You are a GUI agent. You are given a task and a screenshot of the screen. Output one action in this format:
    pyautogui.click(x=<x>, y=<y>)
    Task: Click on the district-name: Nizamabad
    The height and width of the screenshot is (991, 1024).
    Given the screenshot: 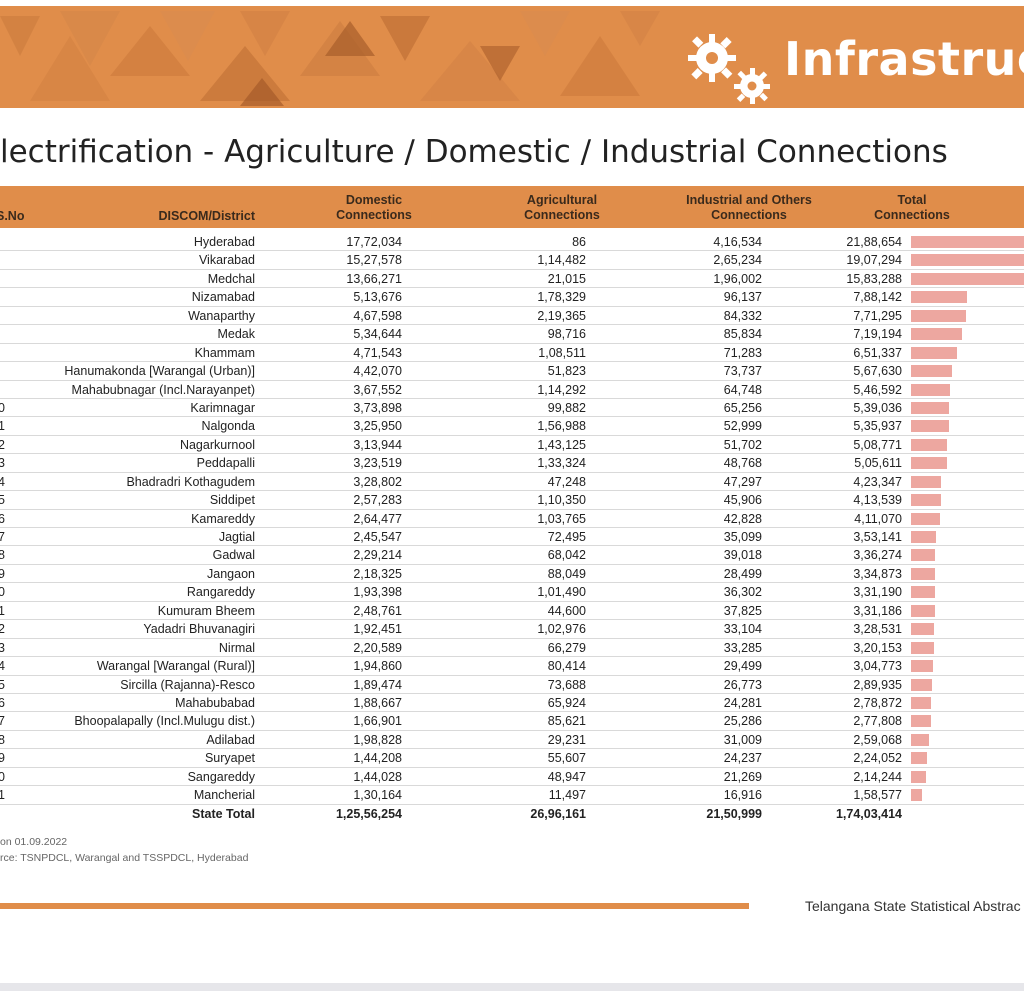 What is the action you would take?
    pyautogui.click(x=223, y=297)
    